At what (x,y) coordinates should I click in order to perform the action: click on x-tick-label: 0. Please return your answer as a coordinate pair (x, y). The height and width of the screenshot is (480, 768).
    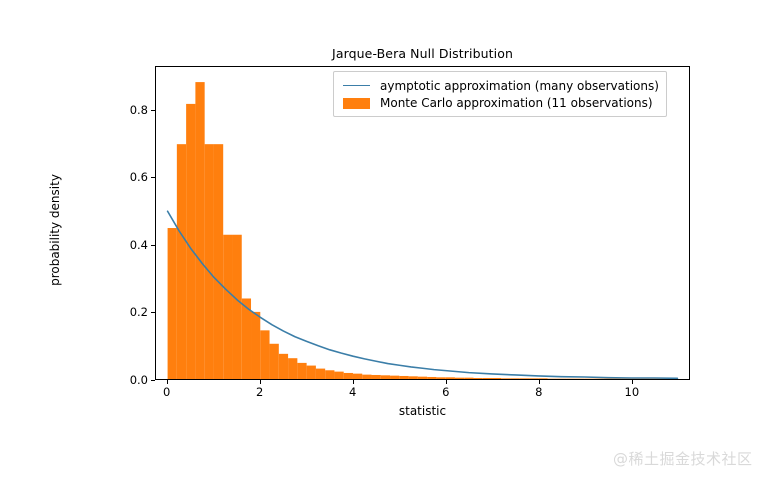
    Looking at the image, I should click on (166, 392).